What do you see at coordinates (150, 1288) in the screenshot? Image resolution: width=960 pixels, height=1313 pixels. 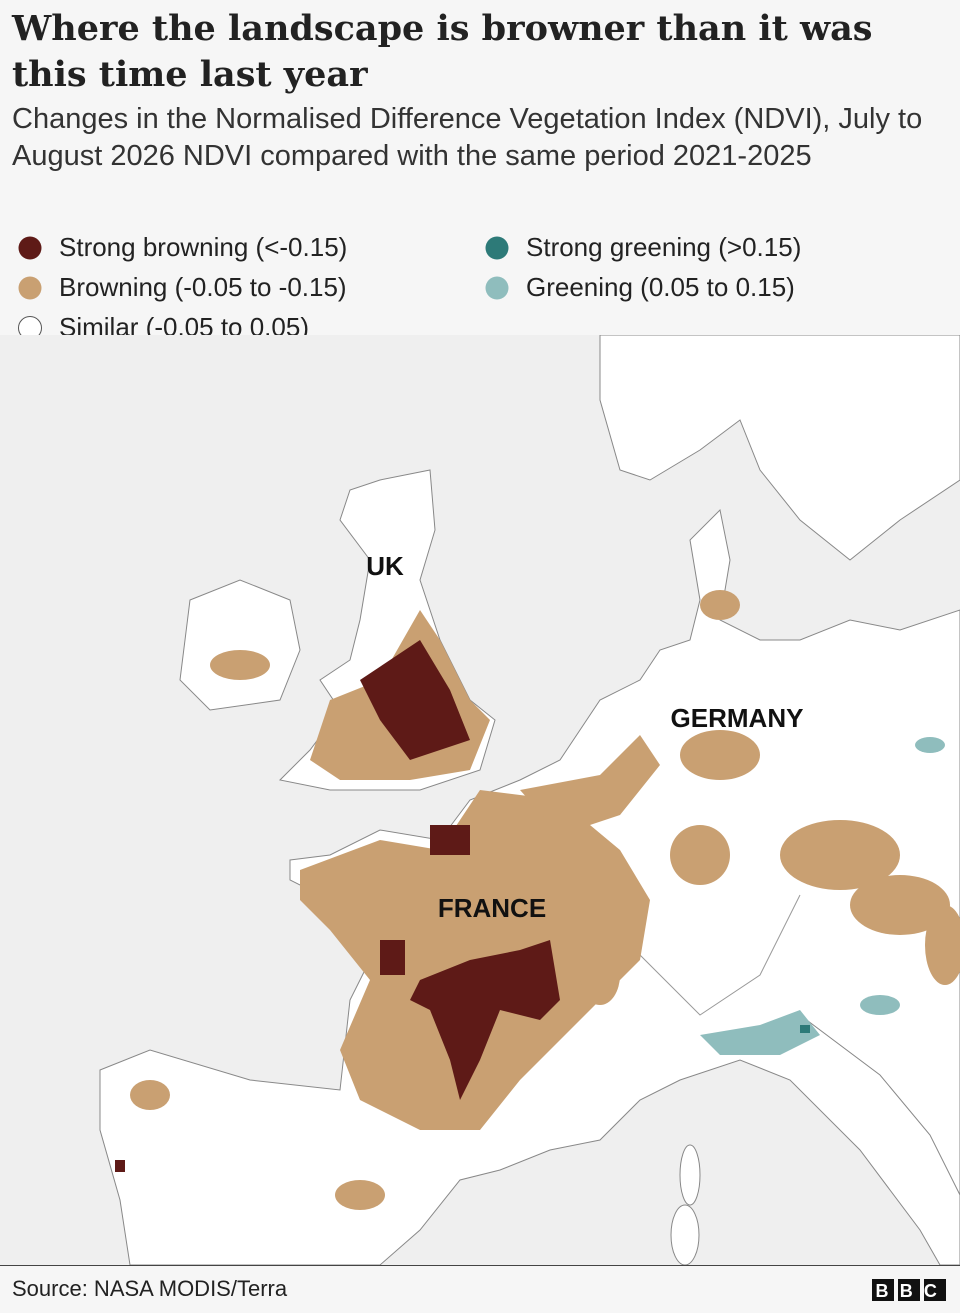 I see `source: Source: NASA MODIS/Terra` at bounding box center [150, 1288].